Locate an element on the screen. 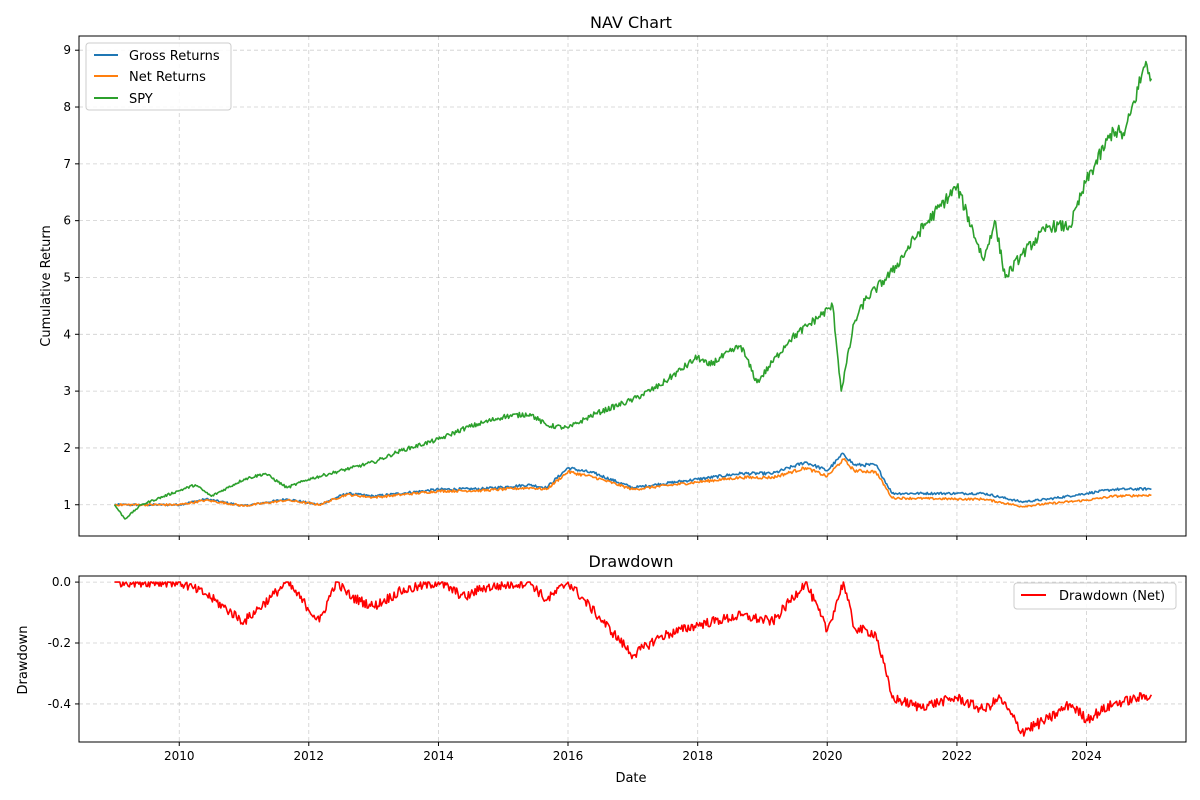 The height and width of the screenshot is (800, 1200). x-tick-label: 2012 is located at coordinates (309, 756).